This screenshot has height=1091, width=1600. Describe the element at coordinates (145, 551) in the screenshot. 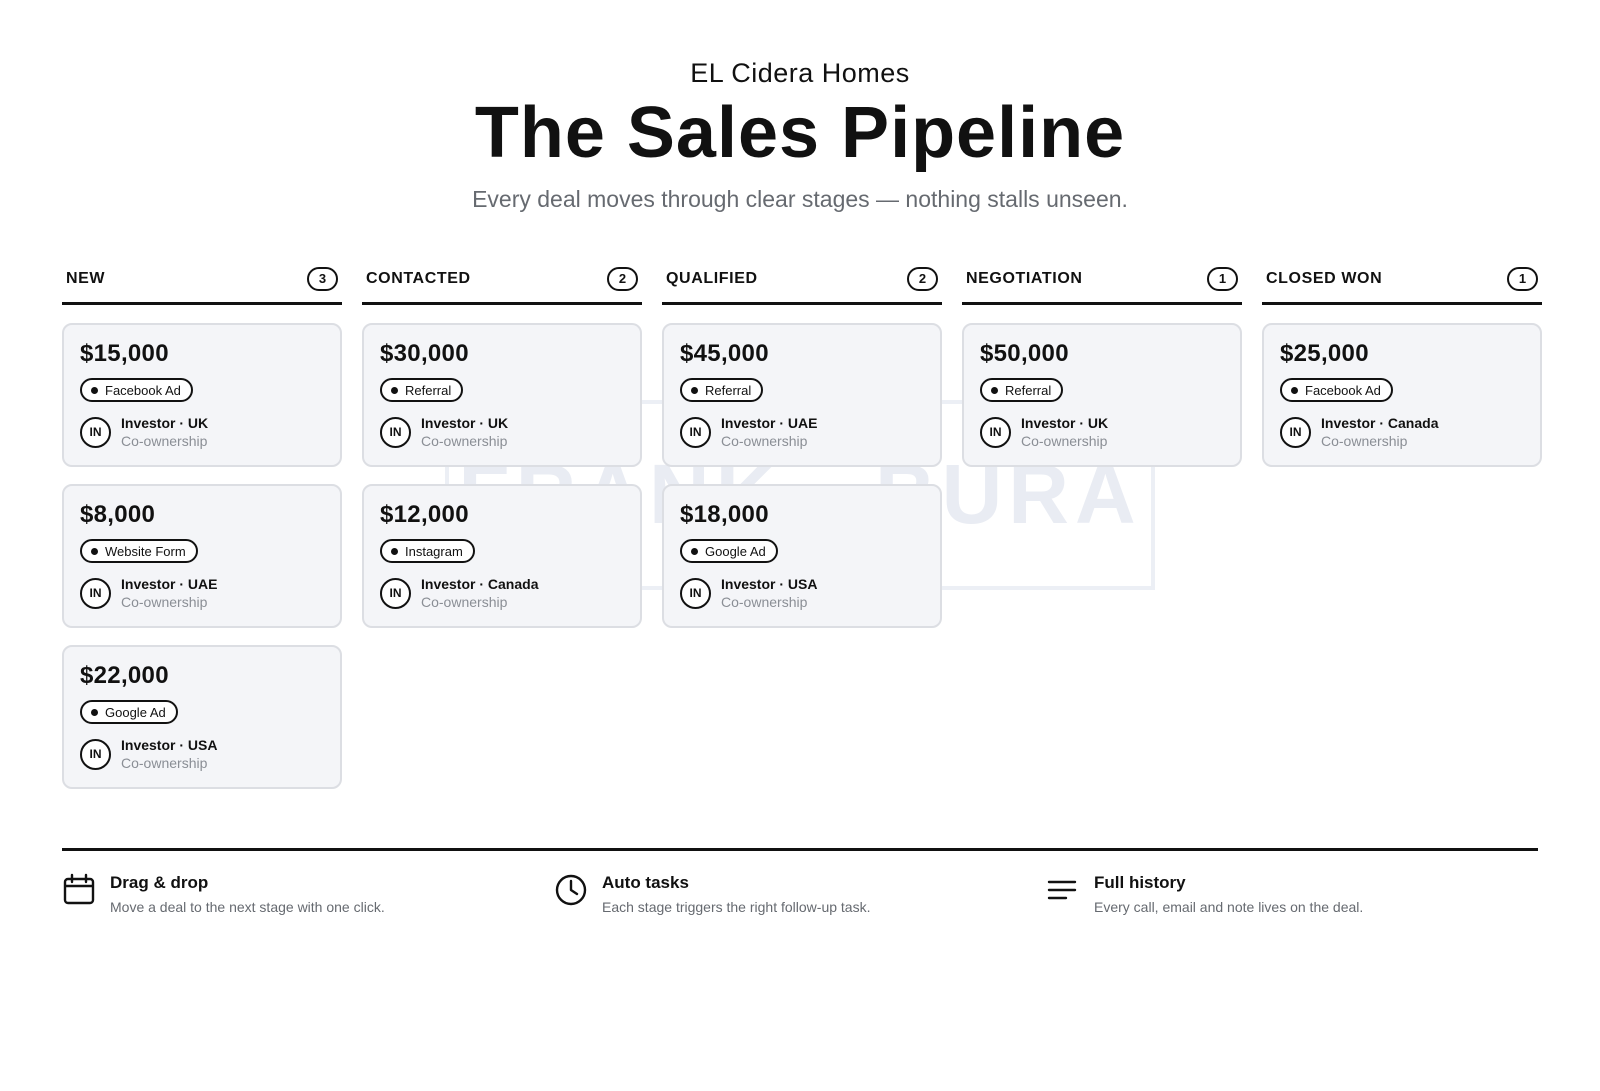

I see `source-label: Website Form` at that location.